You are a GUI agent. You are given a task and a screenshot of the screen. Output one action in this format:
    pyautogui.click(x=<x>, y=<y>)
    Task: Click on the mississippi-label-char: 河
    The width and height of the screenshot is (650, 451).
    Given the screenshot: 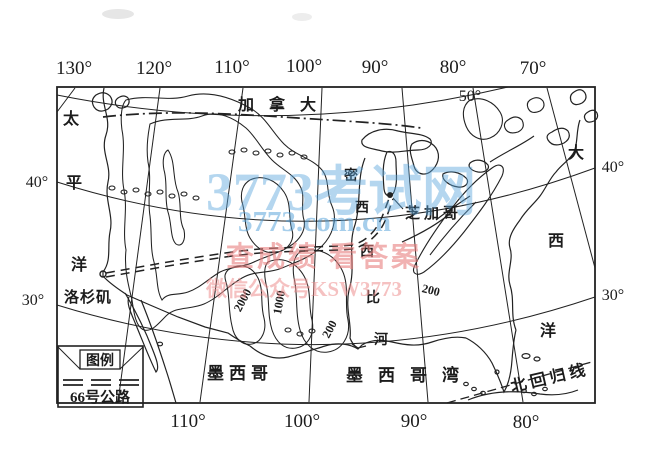 What is the action you would take?
    pyautogui.click(x=381, y=339)
    